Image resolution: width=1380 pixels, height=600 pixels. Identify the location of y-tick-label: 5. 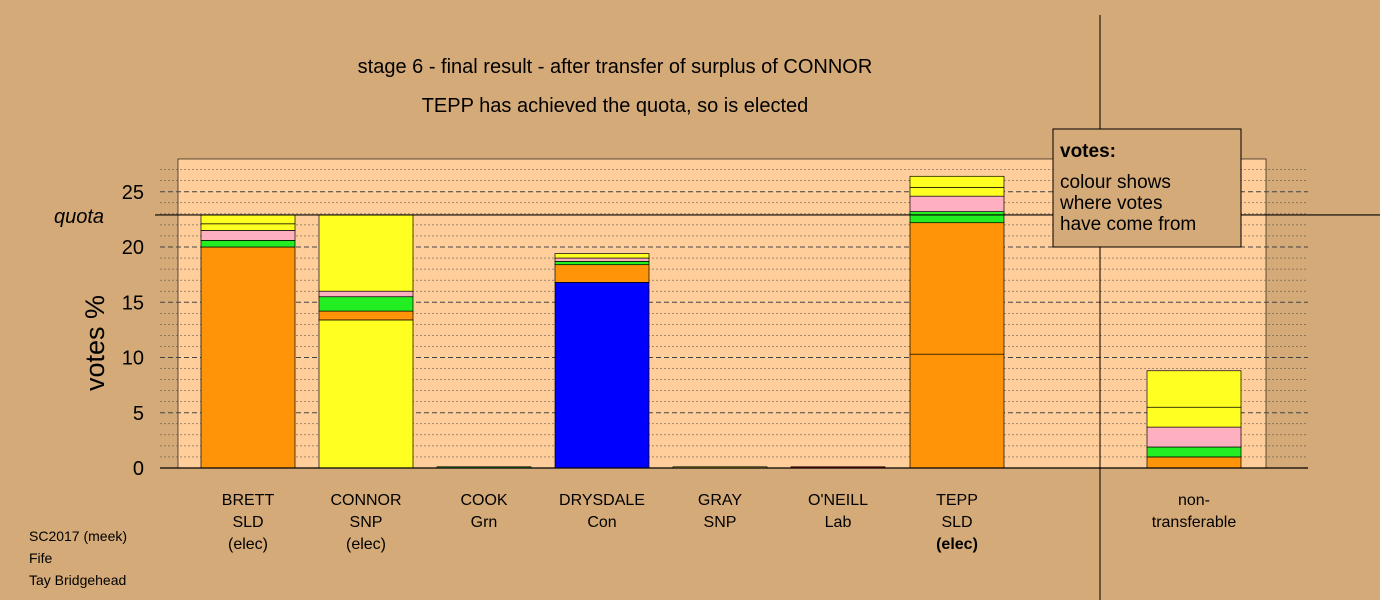
(138, 414).